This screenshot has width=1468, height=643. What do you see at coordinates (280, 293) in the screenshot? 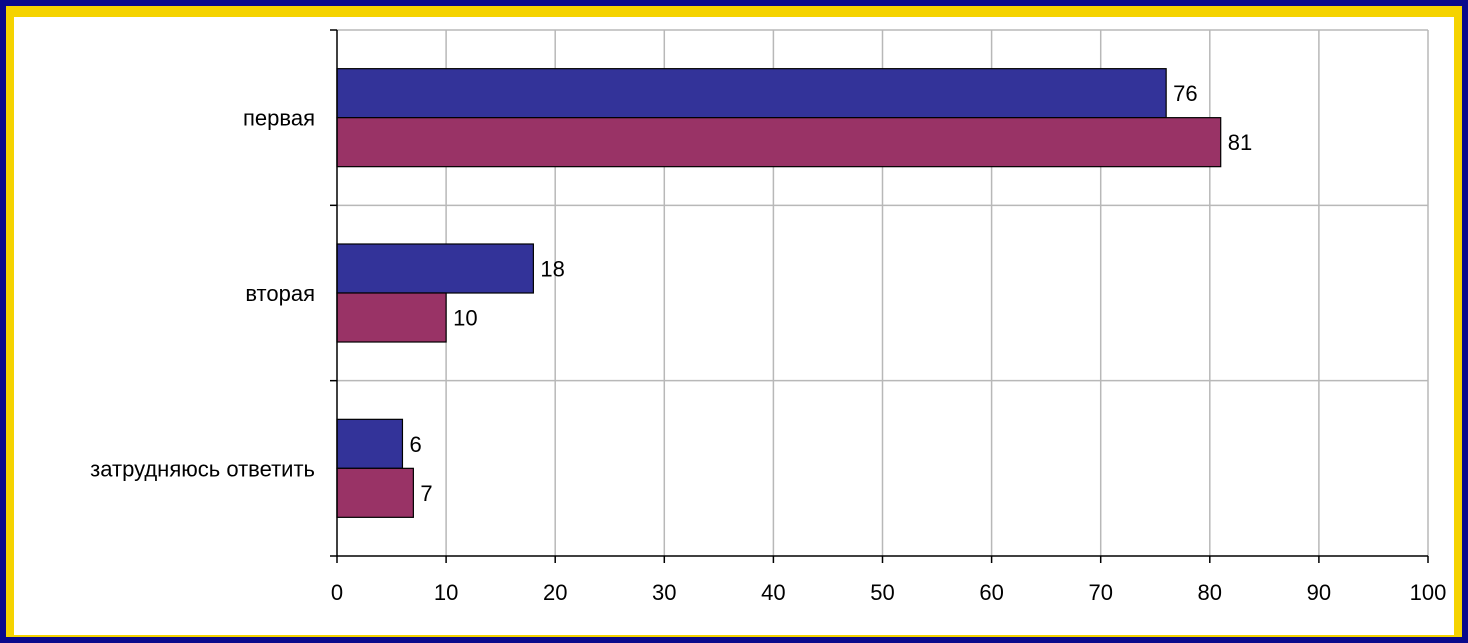
I see `category-label: вторая` at bounding box center [280, 293].